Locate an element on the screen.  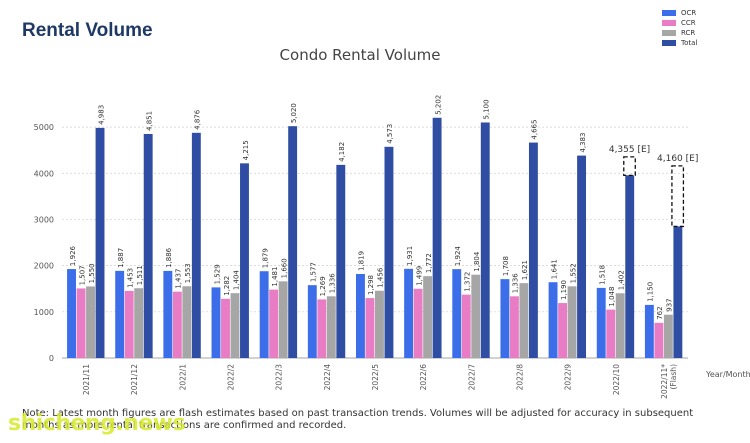
data-label-total: 5,202 is located at coordinates (438, 105).